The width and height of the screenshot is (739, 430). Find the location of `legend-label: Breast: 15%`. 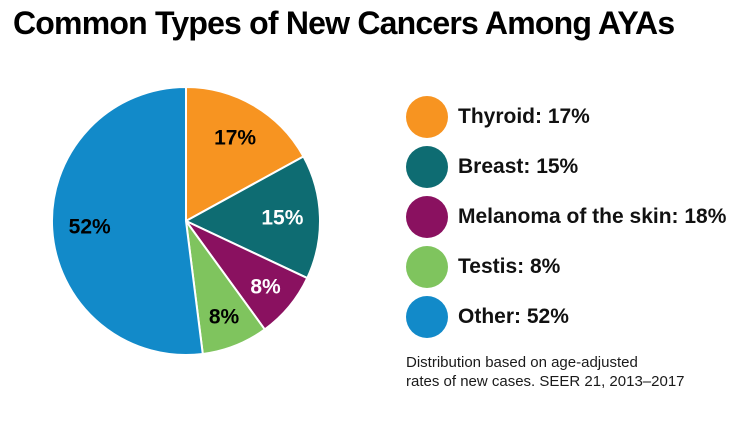

legend-label: Breast: 15% is located at coordinates (518, 166).